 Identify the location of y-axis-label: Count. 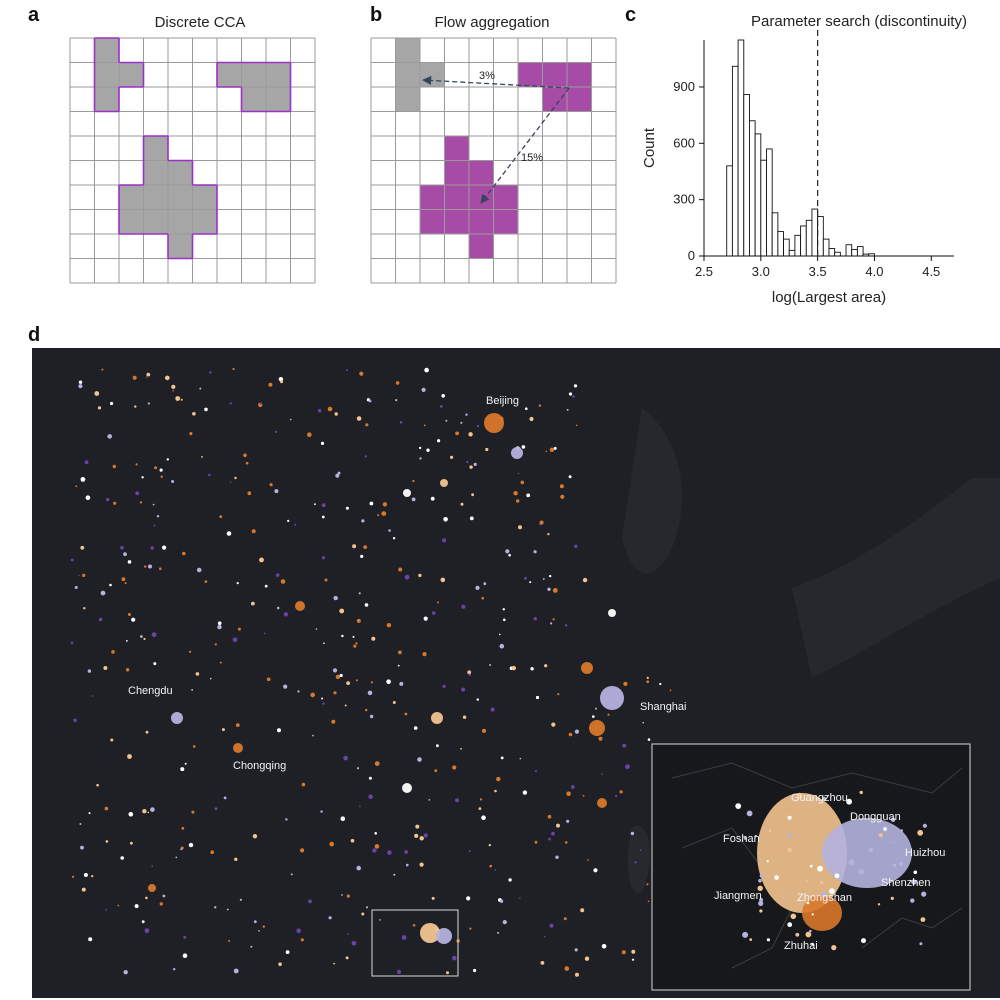
(649, 147).